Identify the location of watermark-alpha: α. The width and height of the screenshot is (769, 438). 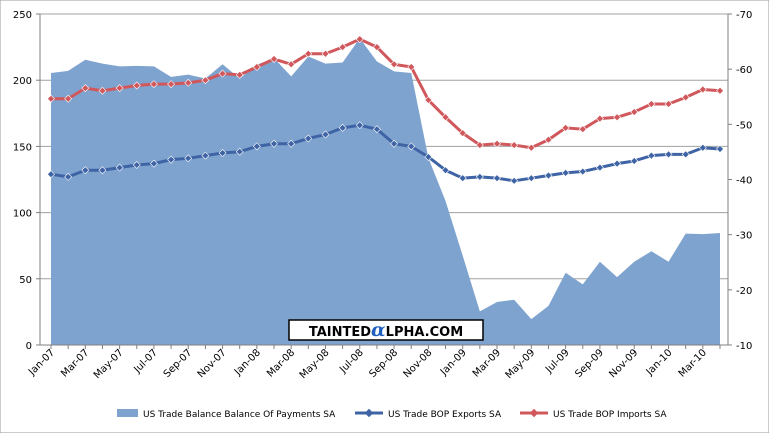
(378, 330).